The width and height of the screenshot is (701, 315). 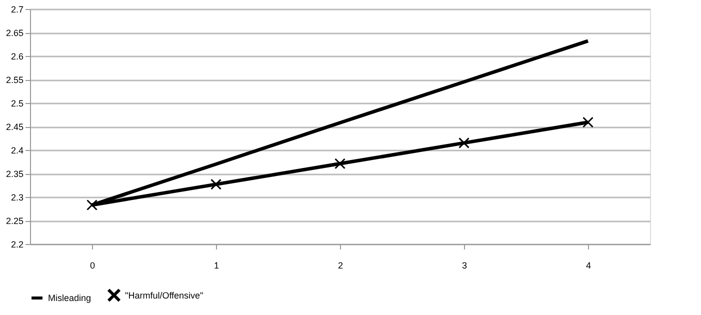 What do you see at coordinates (217, 265) in the screenshot?
I see `x-tick-label: 1` at bounding box center [217, 265].